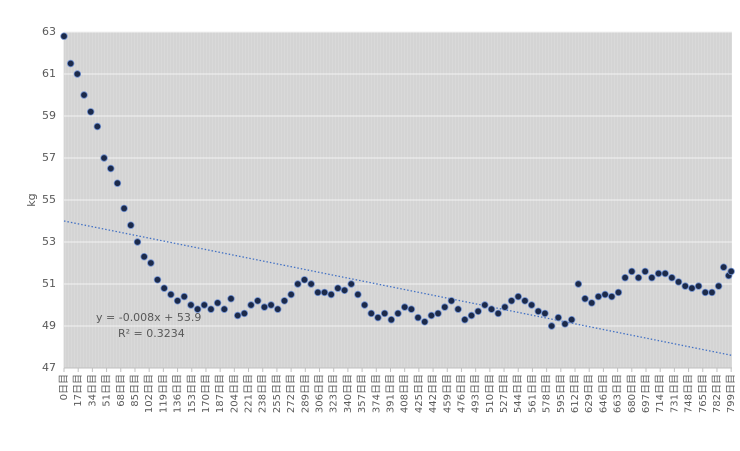  What do you see at coordinates (717, 393) in the screenshot?
I see `x-tick-label: 782日目` at bounding box center [717, 393].